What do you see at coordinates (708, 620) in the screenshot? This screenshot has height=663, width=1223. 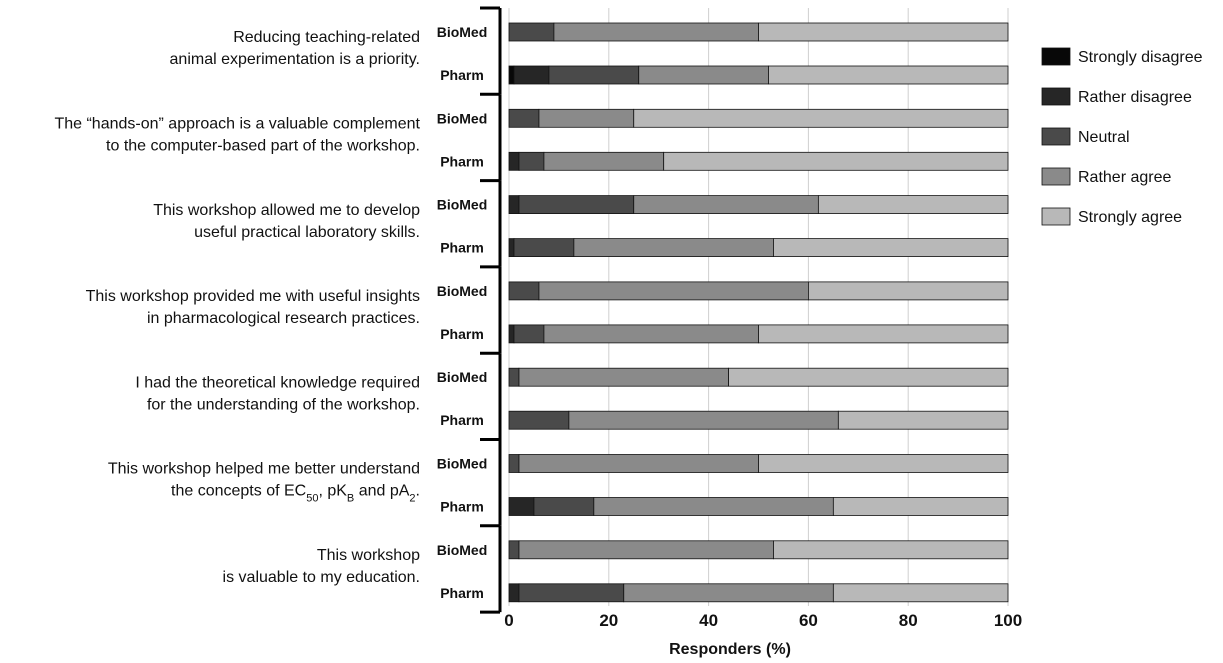 I see `tick-label: 40` at bounding box center [708, 620].